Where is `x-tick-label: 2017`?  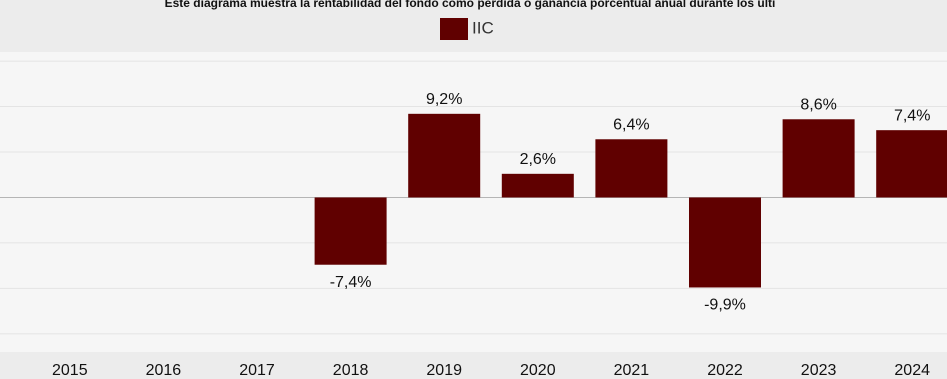
x-tick-label: 2017 is located at coordinates (257, 370).